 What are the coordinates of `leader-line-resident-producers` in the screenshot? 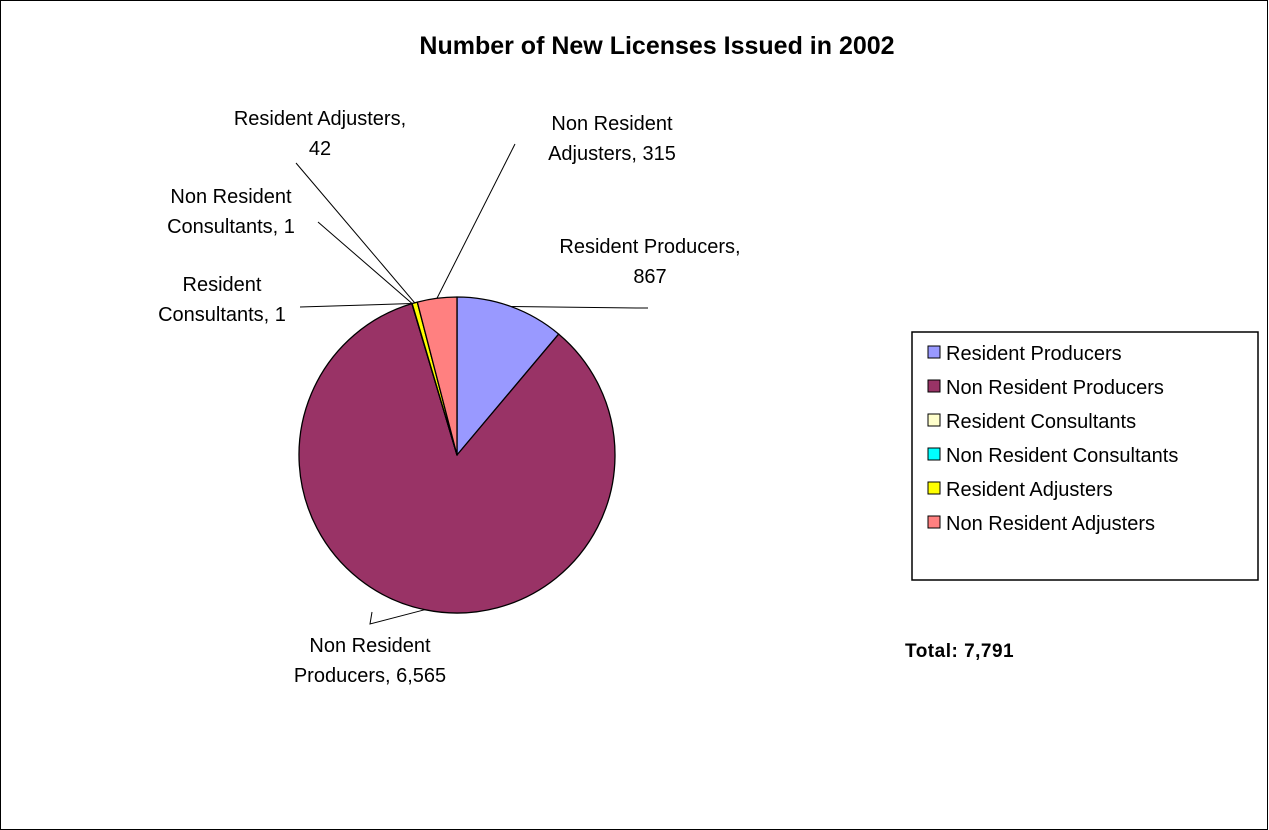 It's located at (579, 307).